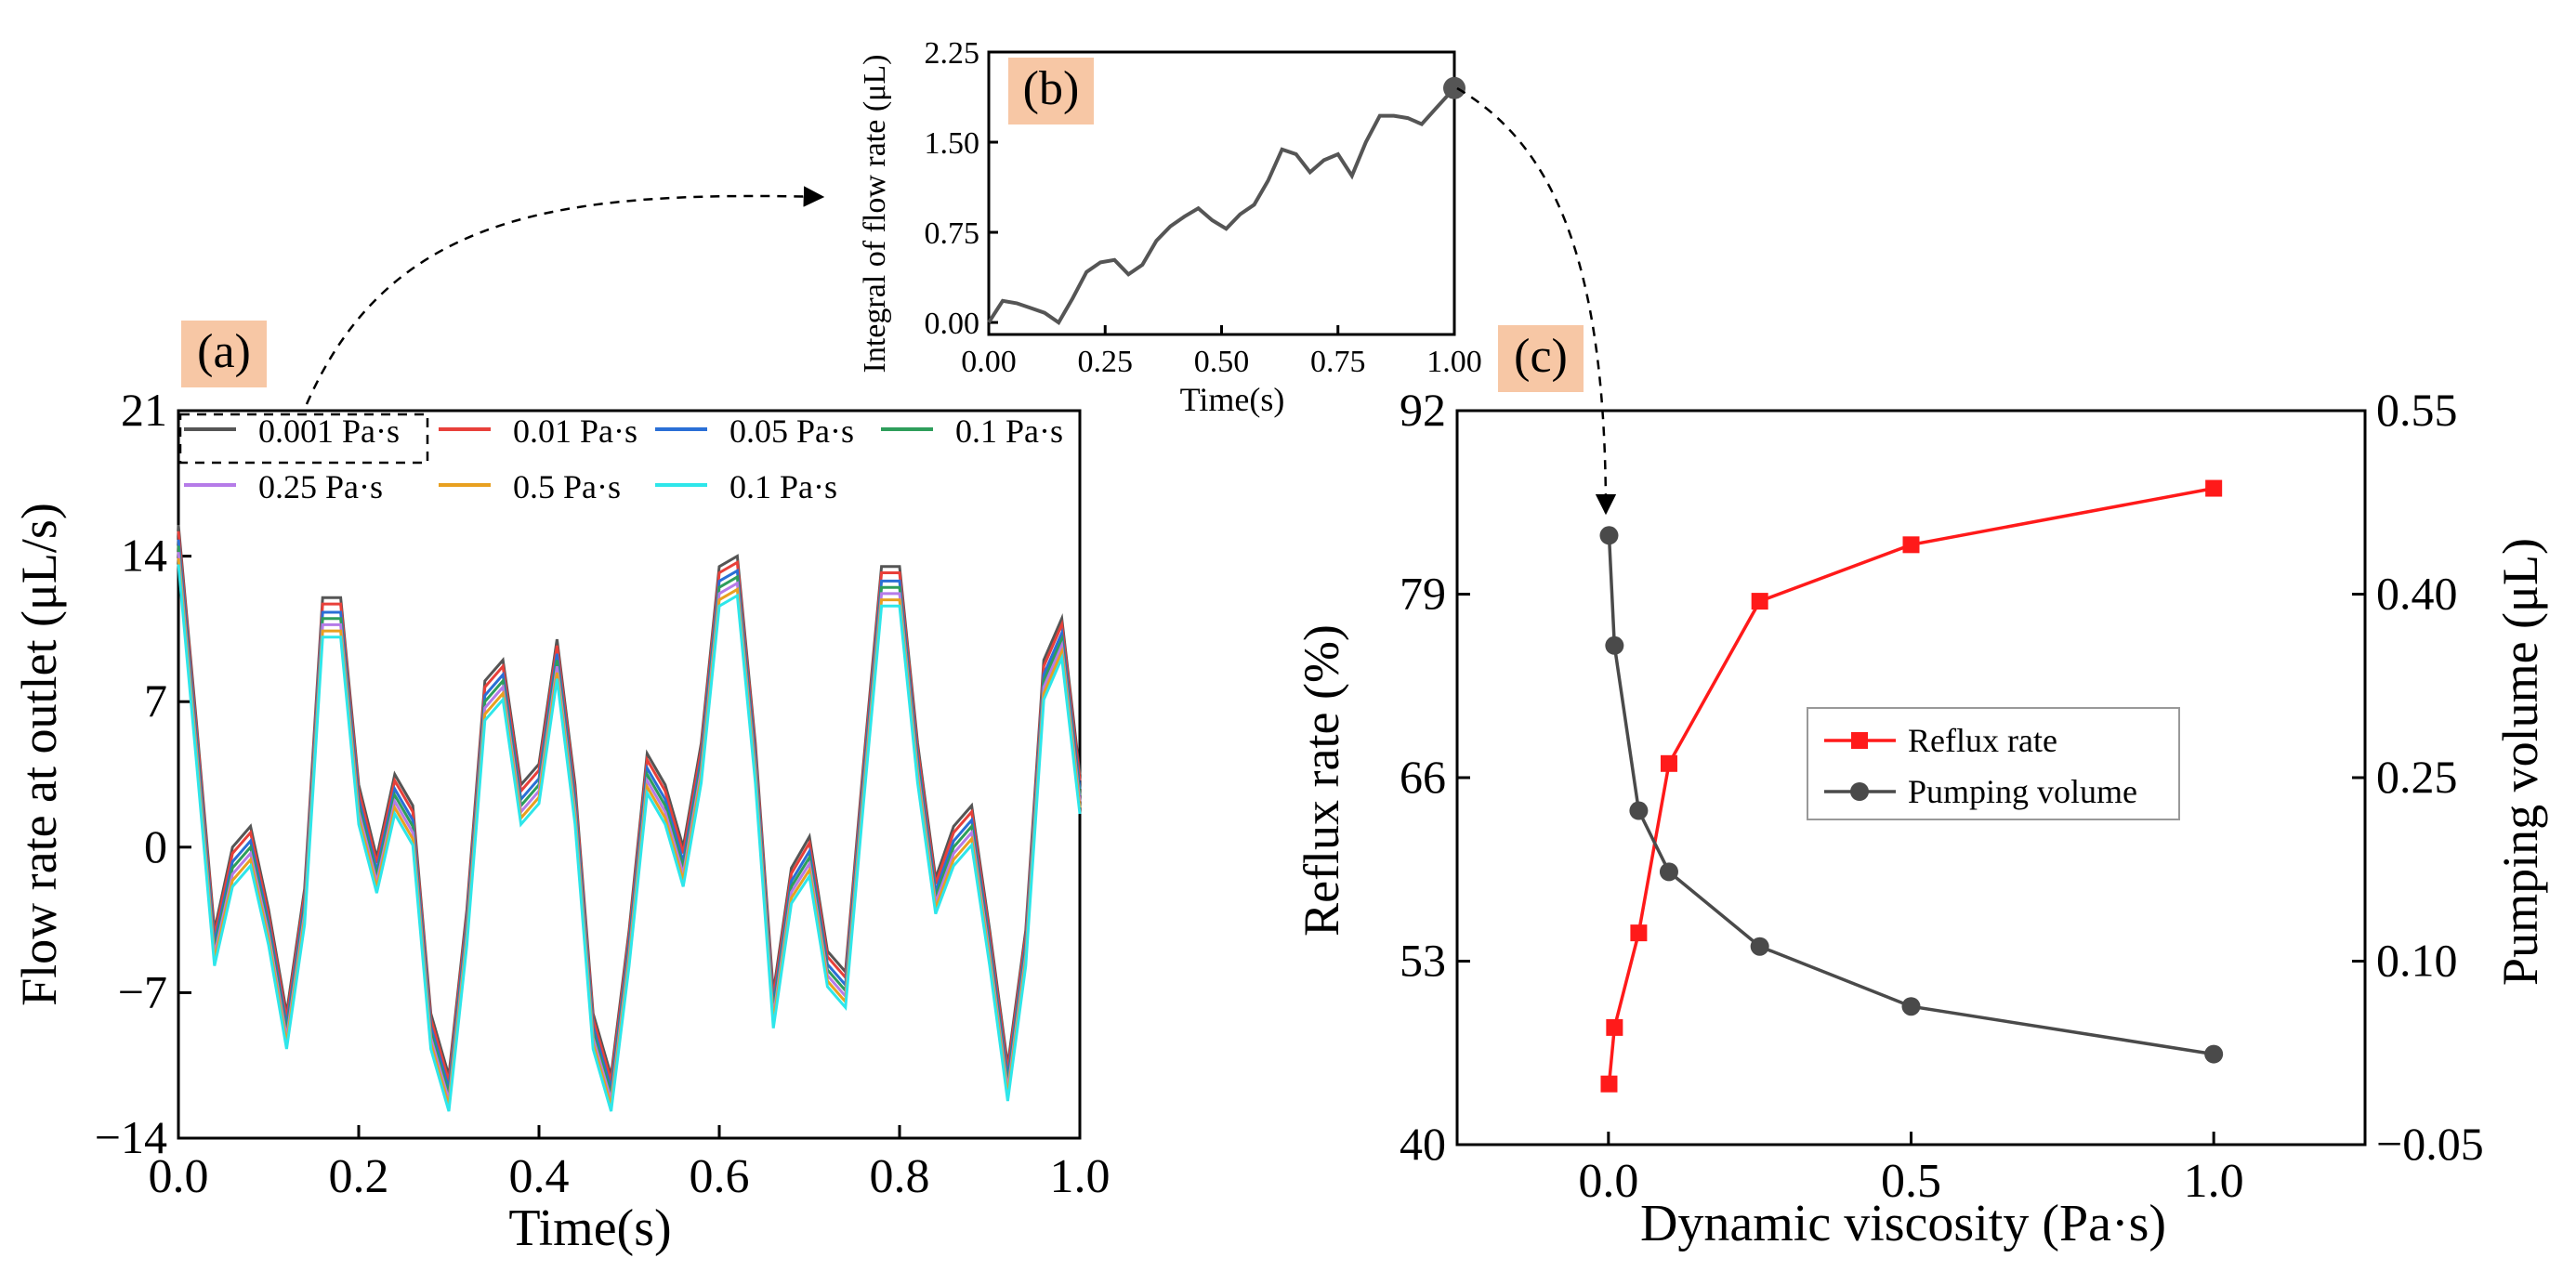 This screenshot has width=2576, height=1271. I want to click on panel-a-label-background, so click(224, 354).